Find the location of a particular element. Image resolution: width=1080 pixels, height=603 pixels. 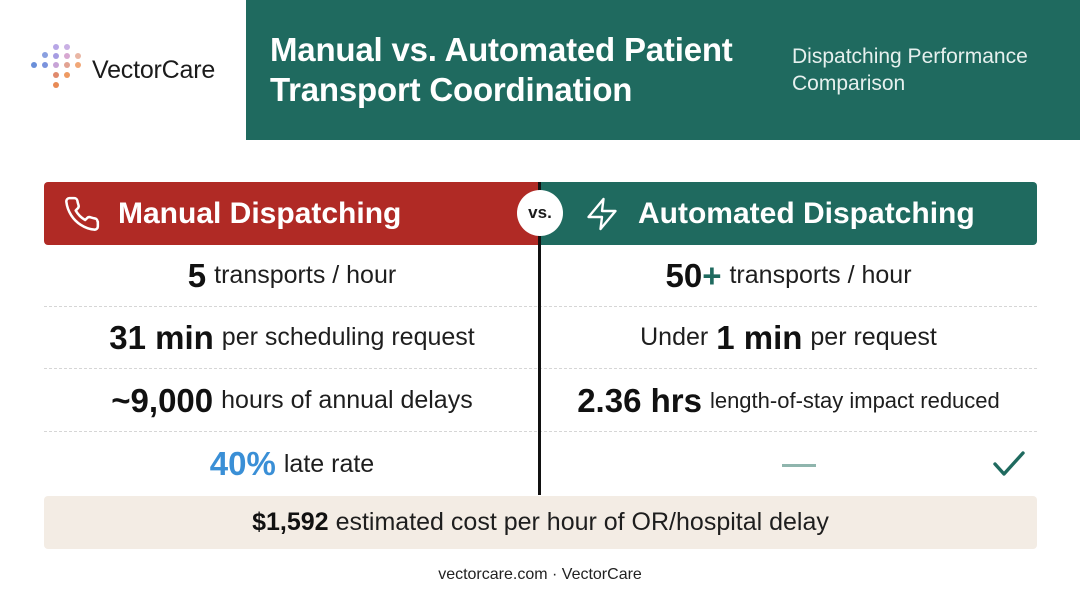

dash-icon is located at coordinates (799, 465).